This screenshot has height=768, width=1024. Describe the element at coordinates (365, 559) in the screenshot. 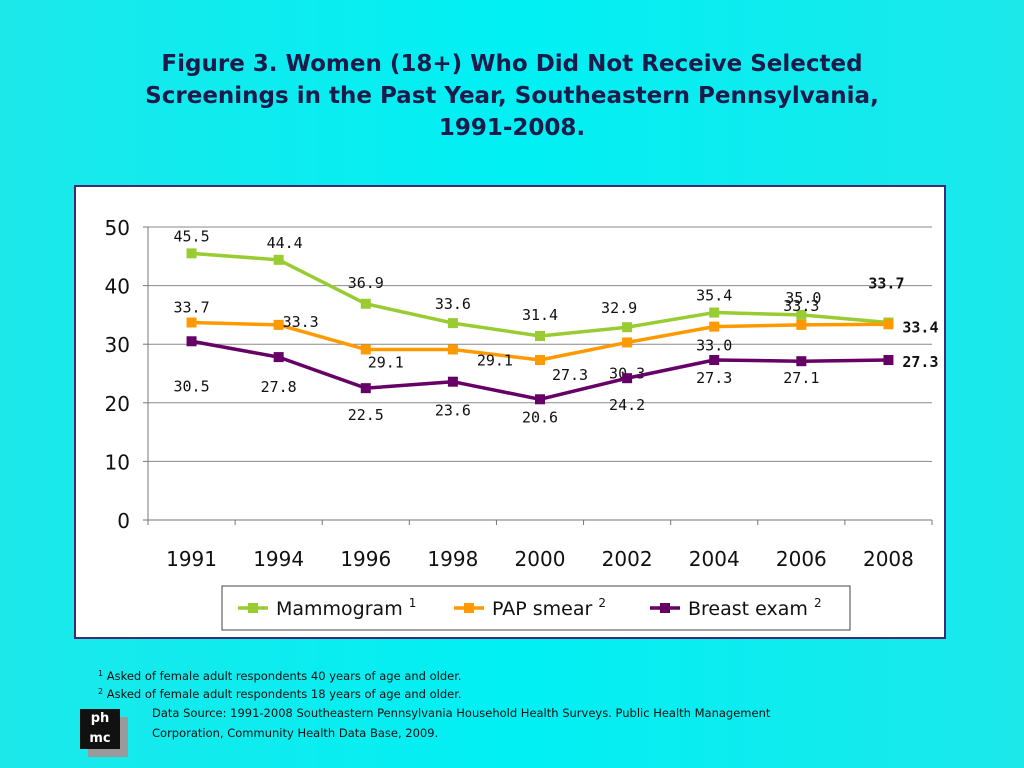

I see `x-tick-label: 1996` at that location.